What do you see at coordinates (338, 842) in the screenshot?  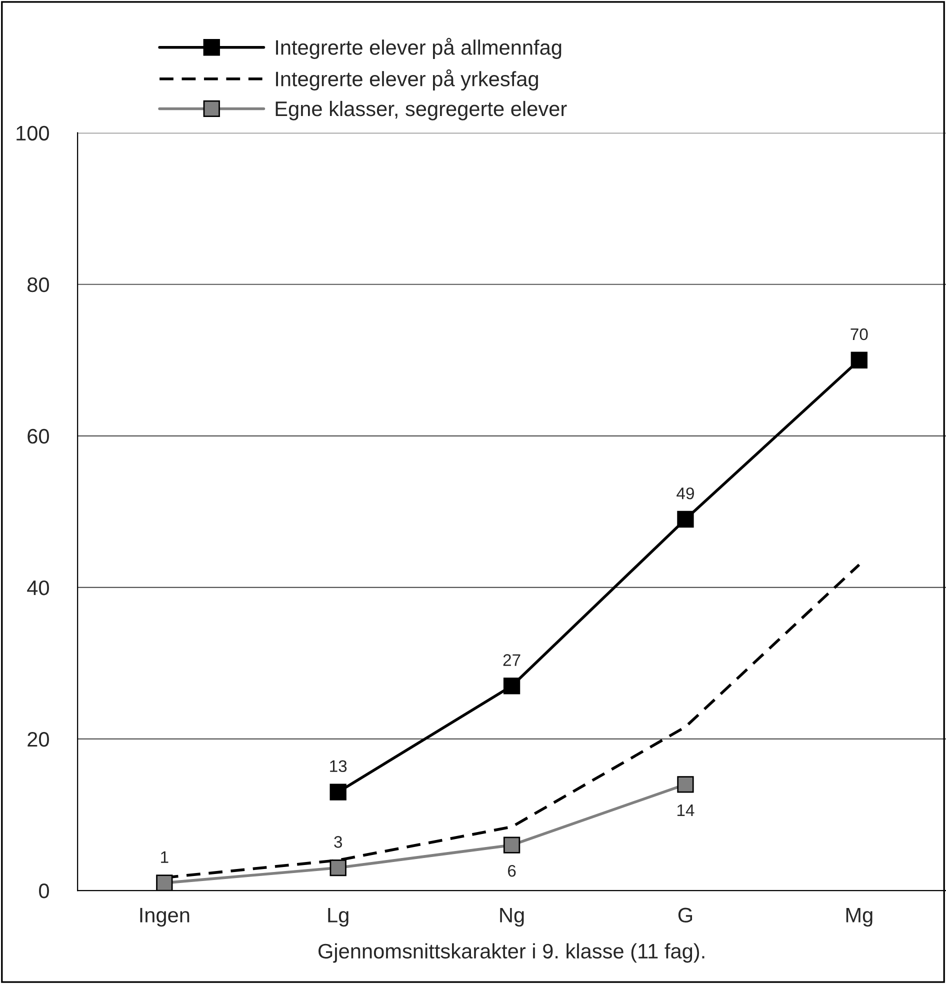 I see `data-label: 3` at bounding box center [338, 842].